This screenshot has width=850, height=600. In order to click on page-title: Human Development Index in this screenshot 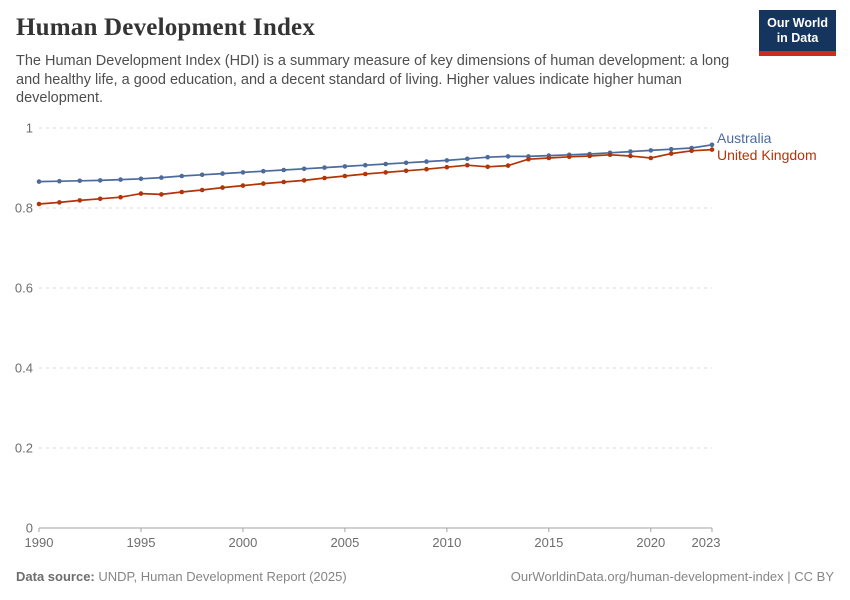, I will do `click(166, 27)`.